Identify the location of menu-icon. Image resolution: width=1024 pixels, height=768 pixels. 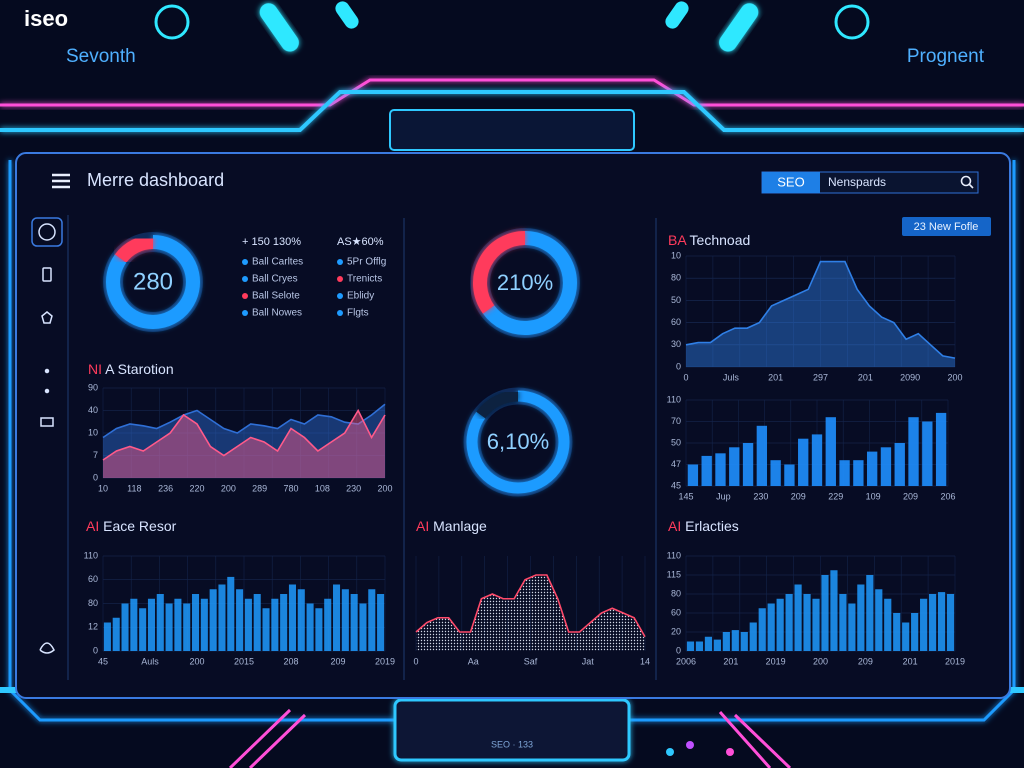
(61, 181).